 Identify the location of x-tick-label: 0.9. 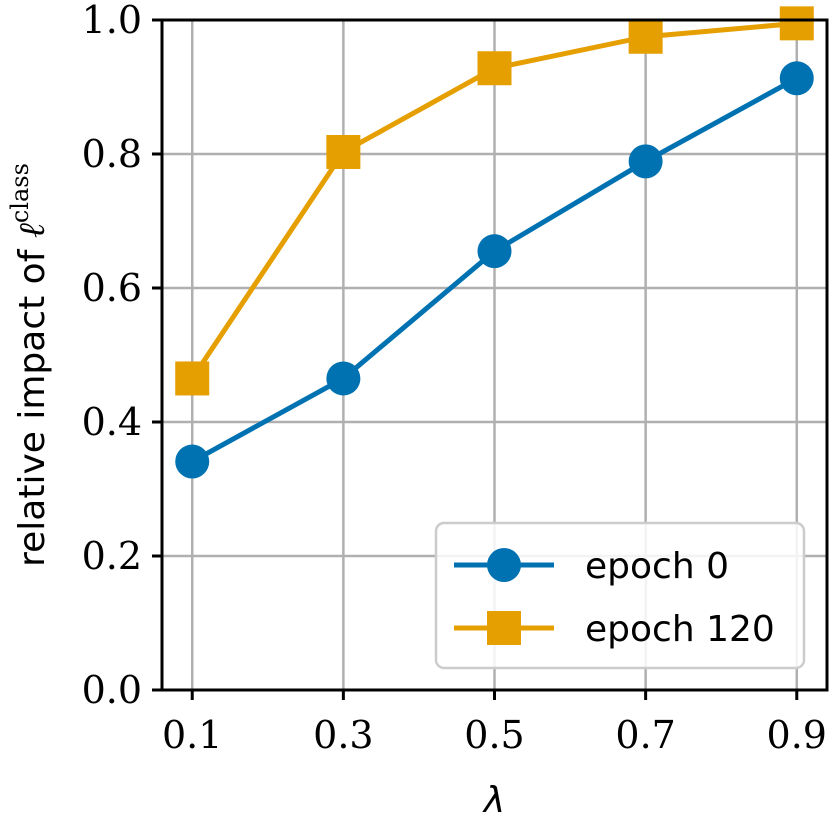
(797, 735).